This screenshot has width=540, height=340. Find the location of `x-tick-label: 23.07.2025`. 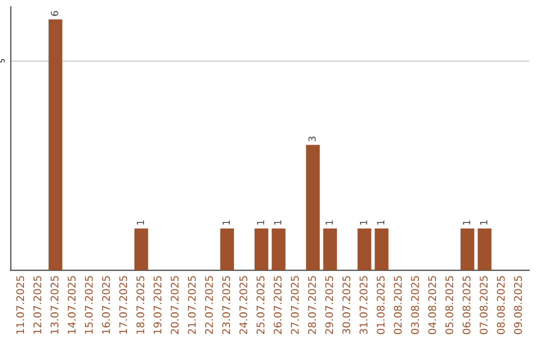

x-tick-label: 23.07.2025 is located at coordinates (226, 305).